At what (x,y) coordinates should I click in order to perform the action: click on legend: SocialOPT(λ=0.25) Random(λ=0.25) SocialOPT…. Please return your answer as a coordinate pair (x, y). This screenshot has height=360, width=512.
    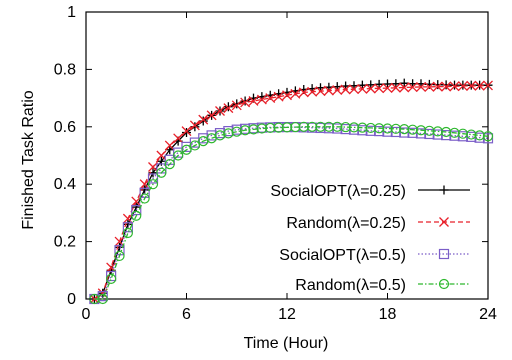
    Looking at the image, I should click on (370, 238).